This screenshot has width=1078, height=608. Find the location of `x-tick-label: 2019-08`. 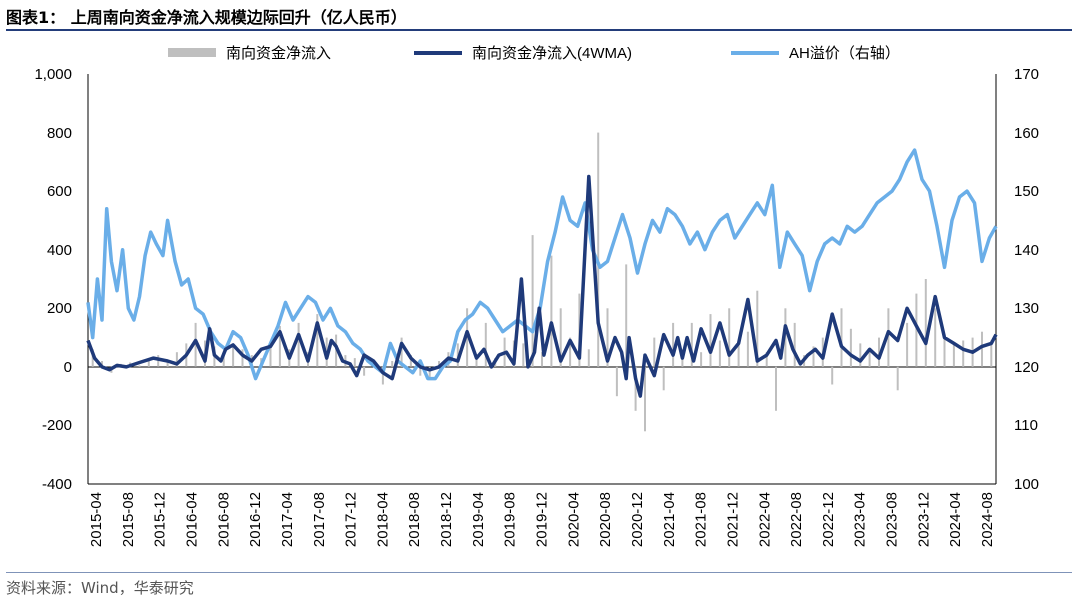

x-tick-label: 2019-08 is located at coordinates (510, 519).